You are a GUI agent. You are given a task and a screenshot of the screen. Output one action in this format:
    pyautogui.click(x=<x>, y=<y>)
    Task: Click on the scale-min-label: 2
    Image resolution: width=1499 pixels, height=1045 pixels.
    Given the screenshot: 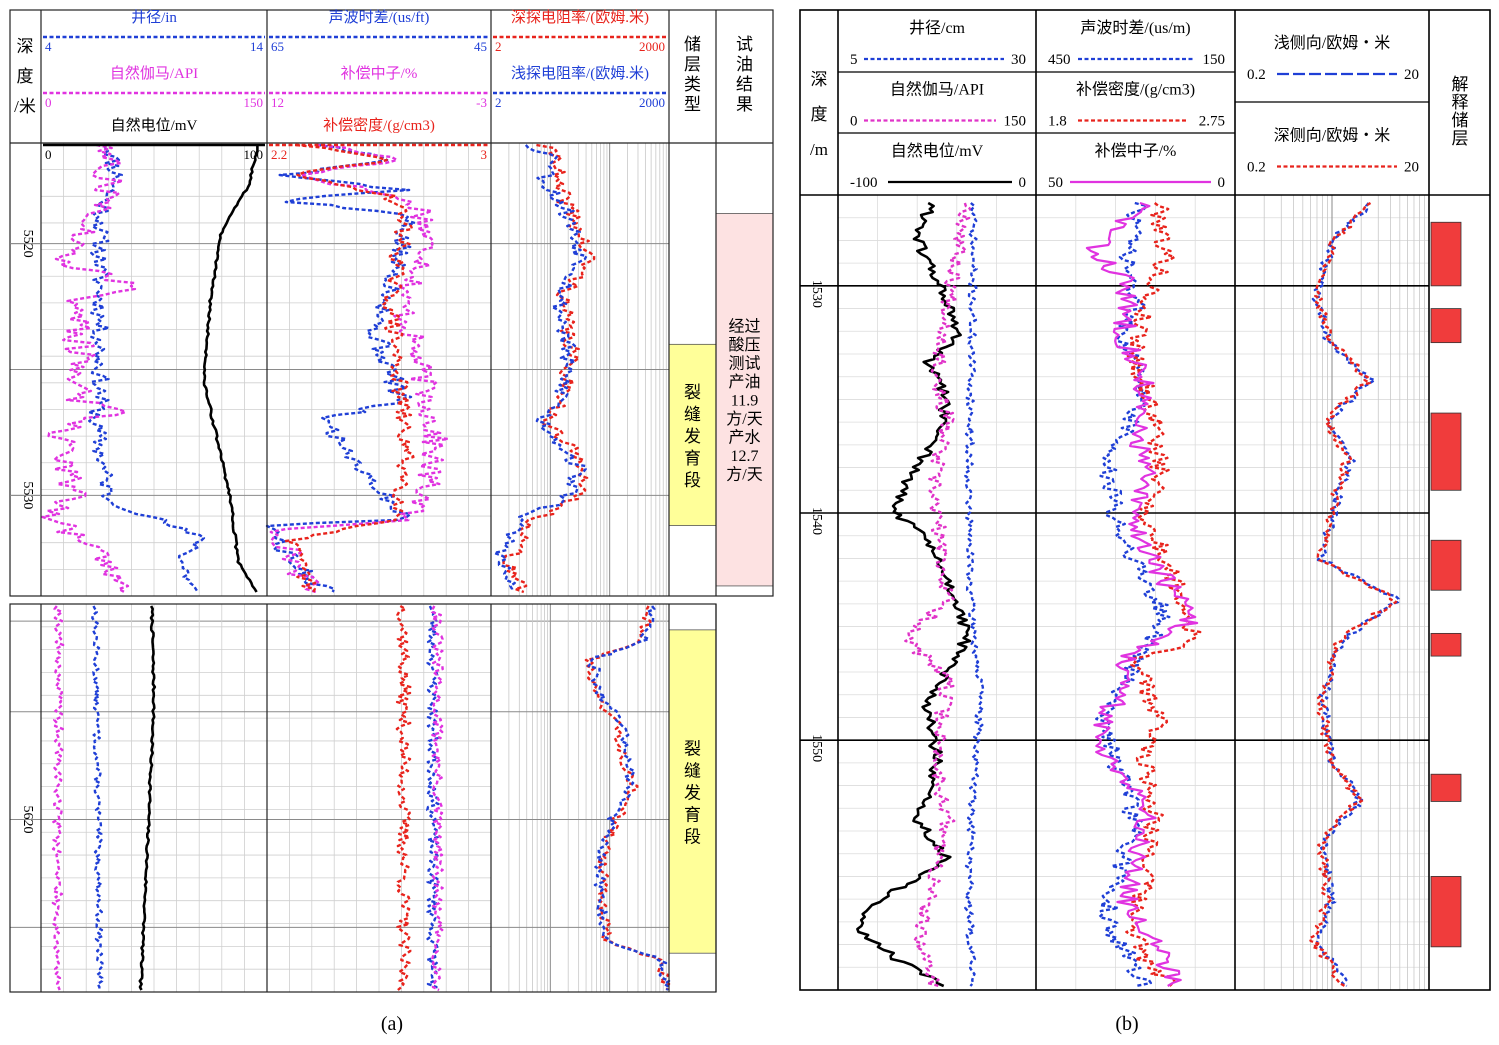 What is the action you would take?
    pyautogui.click(x=498, y=46)
    